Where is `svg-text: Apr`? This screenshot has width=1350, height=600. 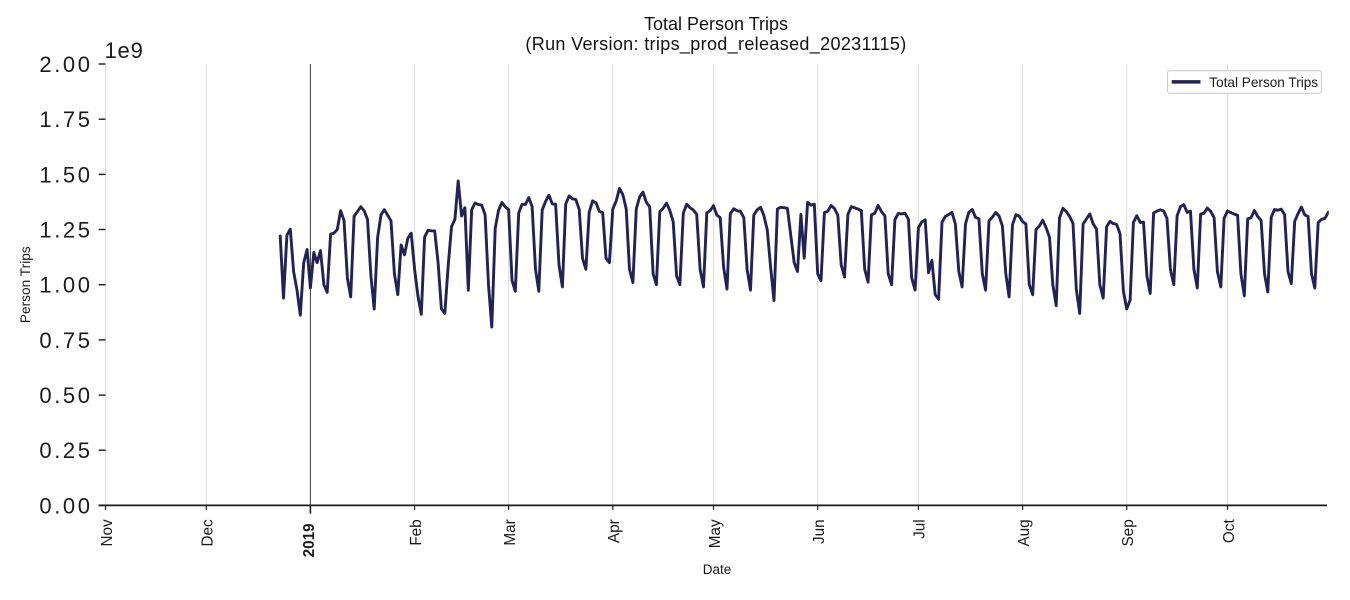 svg-text: Apr is located at coordinates (614, 531).